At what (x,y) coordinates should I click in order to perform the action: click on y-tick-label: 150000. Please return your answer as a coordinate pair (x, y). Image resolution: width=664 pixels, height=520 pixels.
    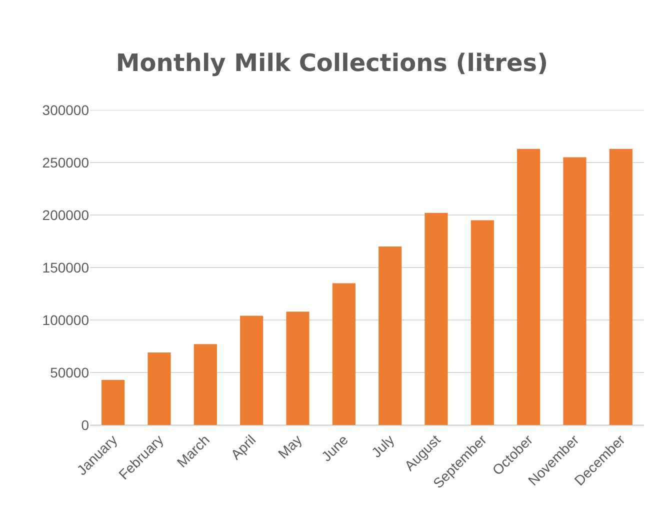
    Looking at the image, I should click on (66, 267).